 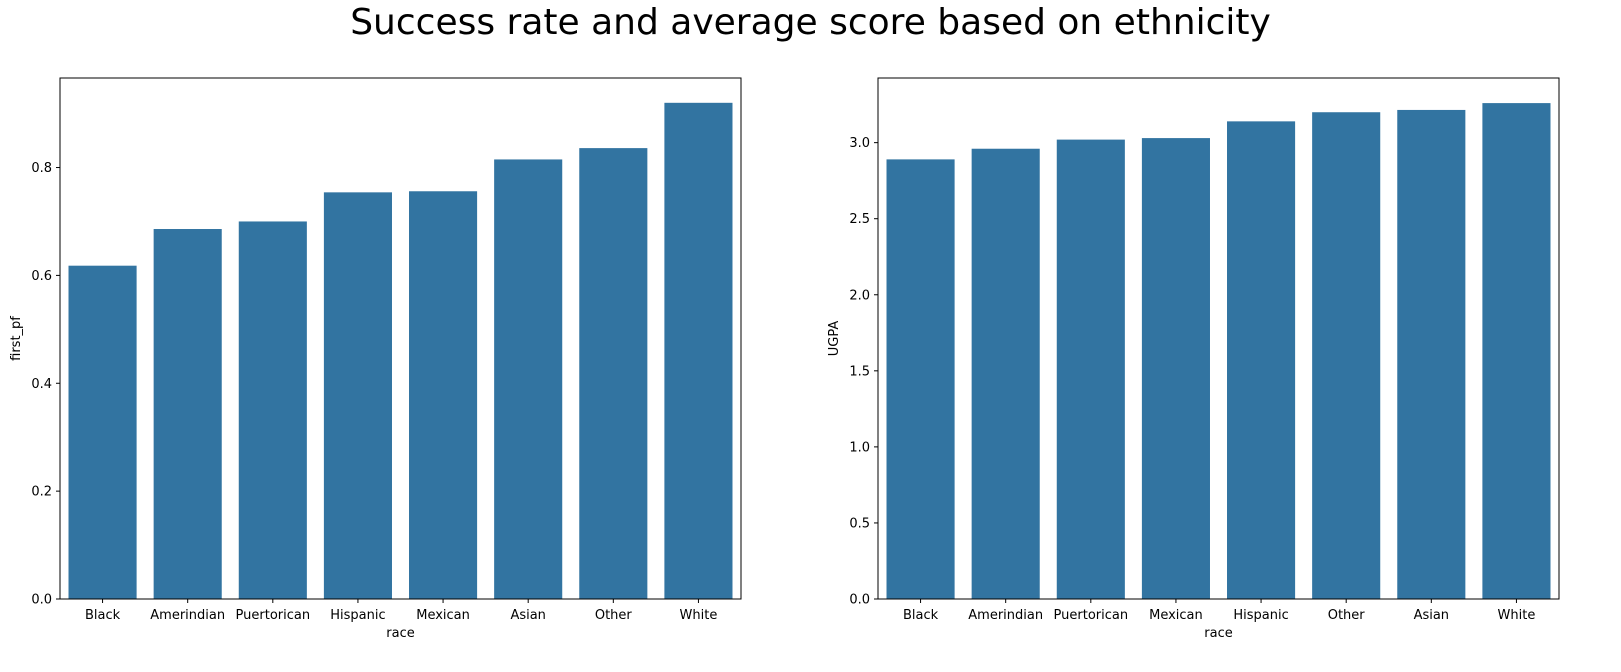 What do you see at coordinates (859, 143) in the screenshot?
I see `y-tick-label: 3.0` at bounding box center [859, 143].